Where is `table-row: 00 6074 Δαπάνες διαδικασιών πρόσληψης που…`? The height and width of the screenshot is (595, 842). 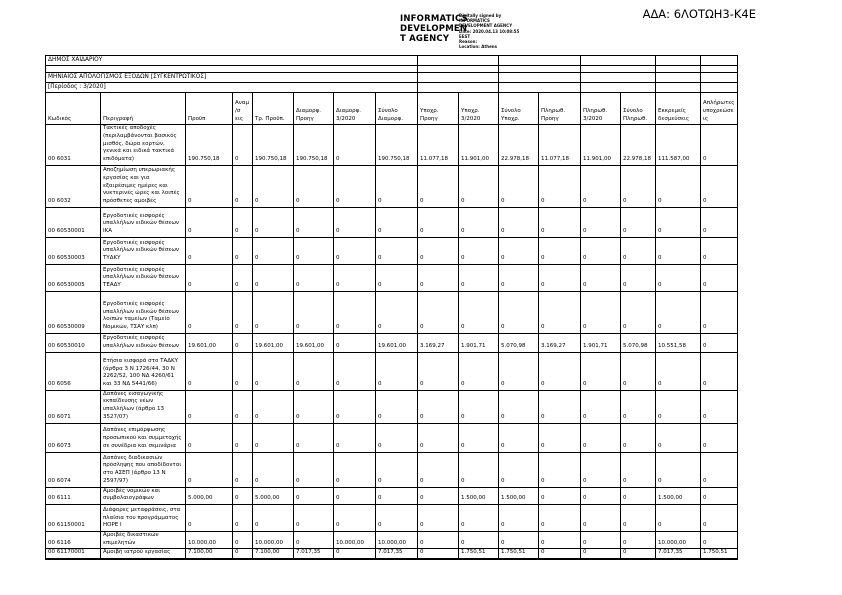
table-row: 00 6074 Δαπάνες διαδικασιών πρόσληψης που… is located at coordinates (392, 469).